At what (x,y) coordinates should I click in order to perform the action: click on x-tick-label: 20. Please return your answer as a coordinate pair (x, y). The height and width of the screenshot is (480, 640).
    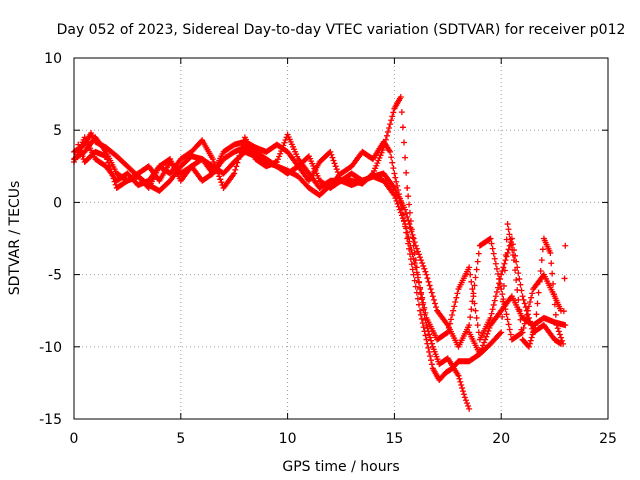
    Looking at the image, I should click on (501, 439).